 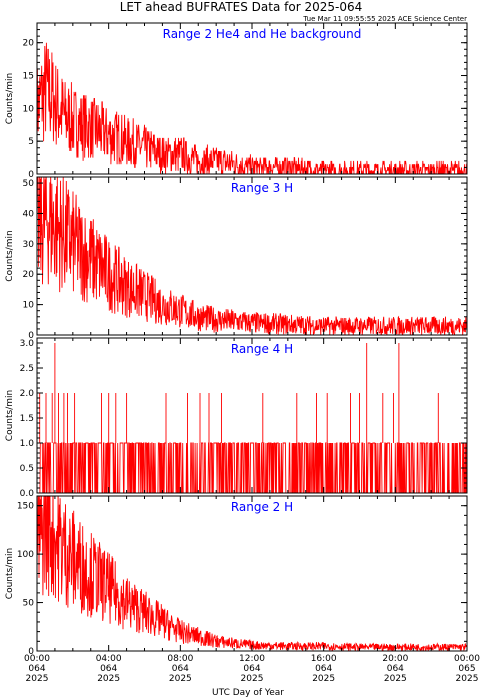 What do you see at coordinates (252, 659) in the screenshot?
I see `x-tick-label: 12:00` at bounding box center [252, 659].